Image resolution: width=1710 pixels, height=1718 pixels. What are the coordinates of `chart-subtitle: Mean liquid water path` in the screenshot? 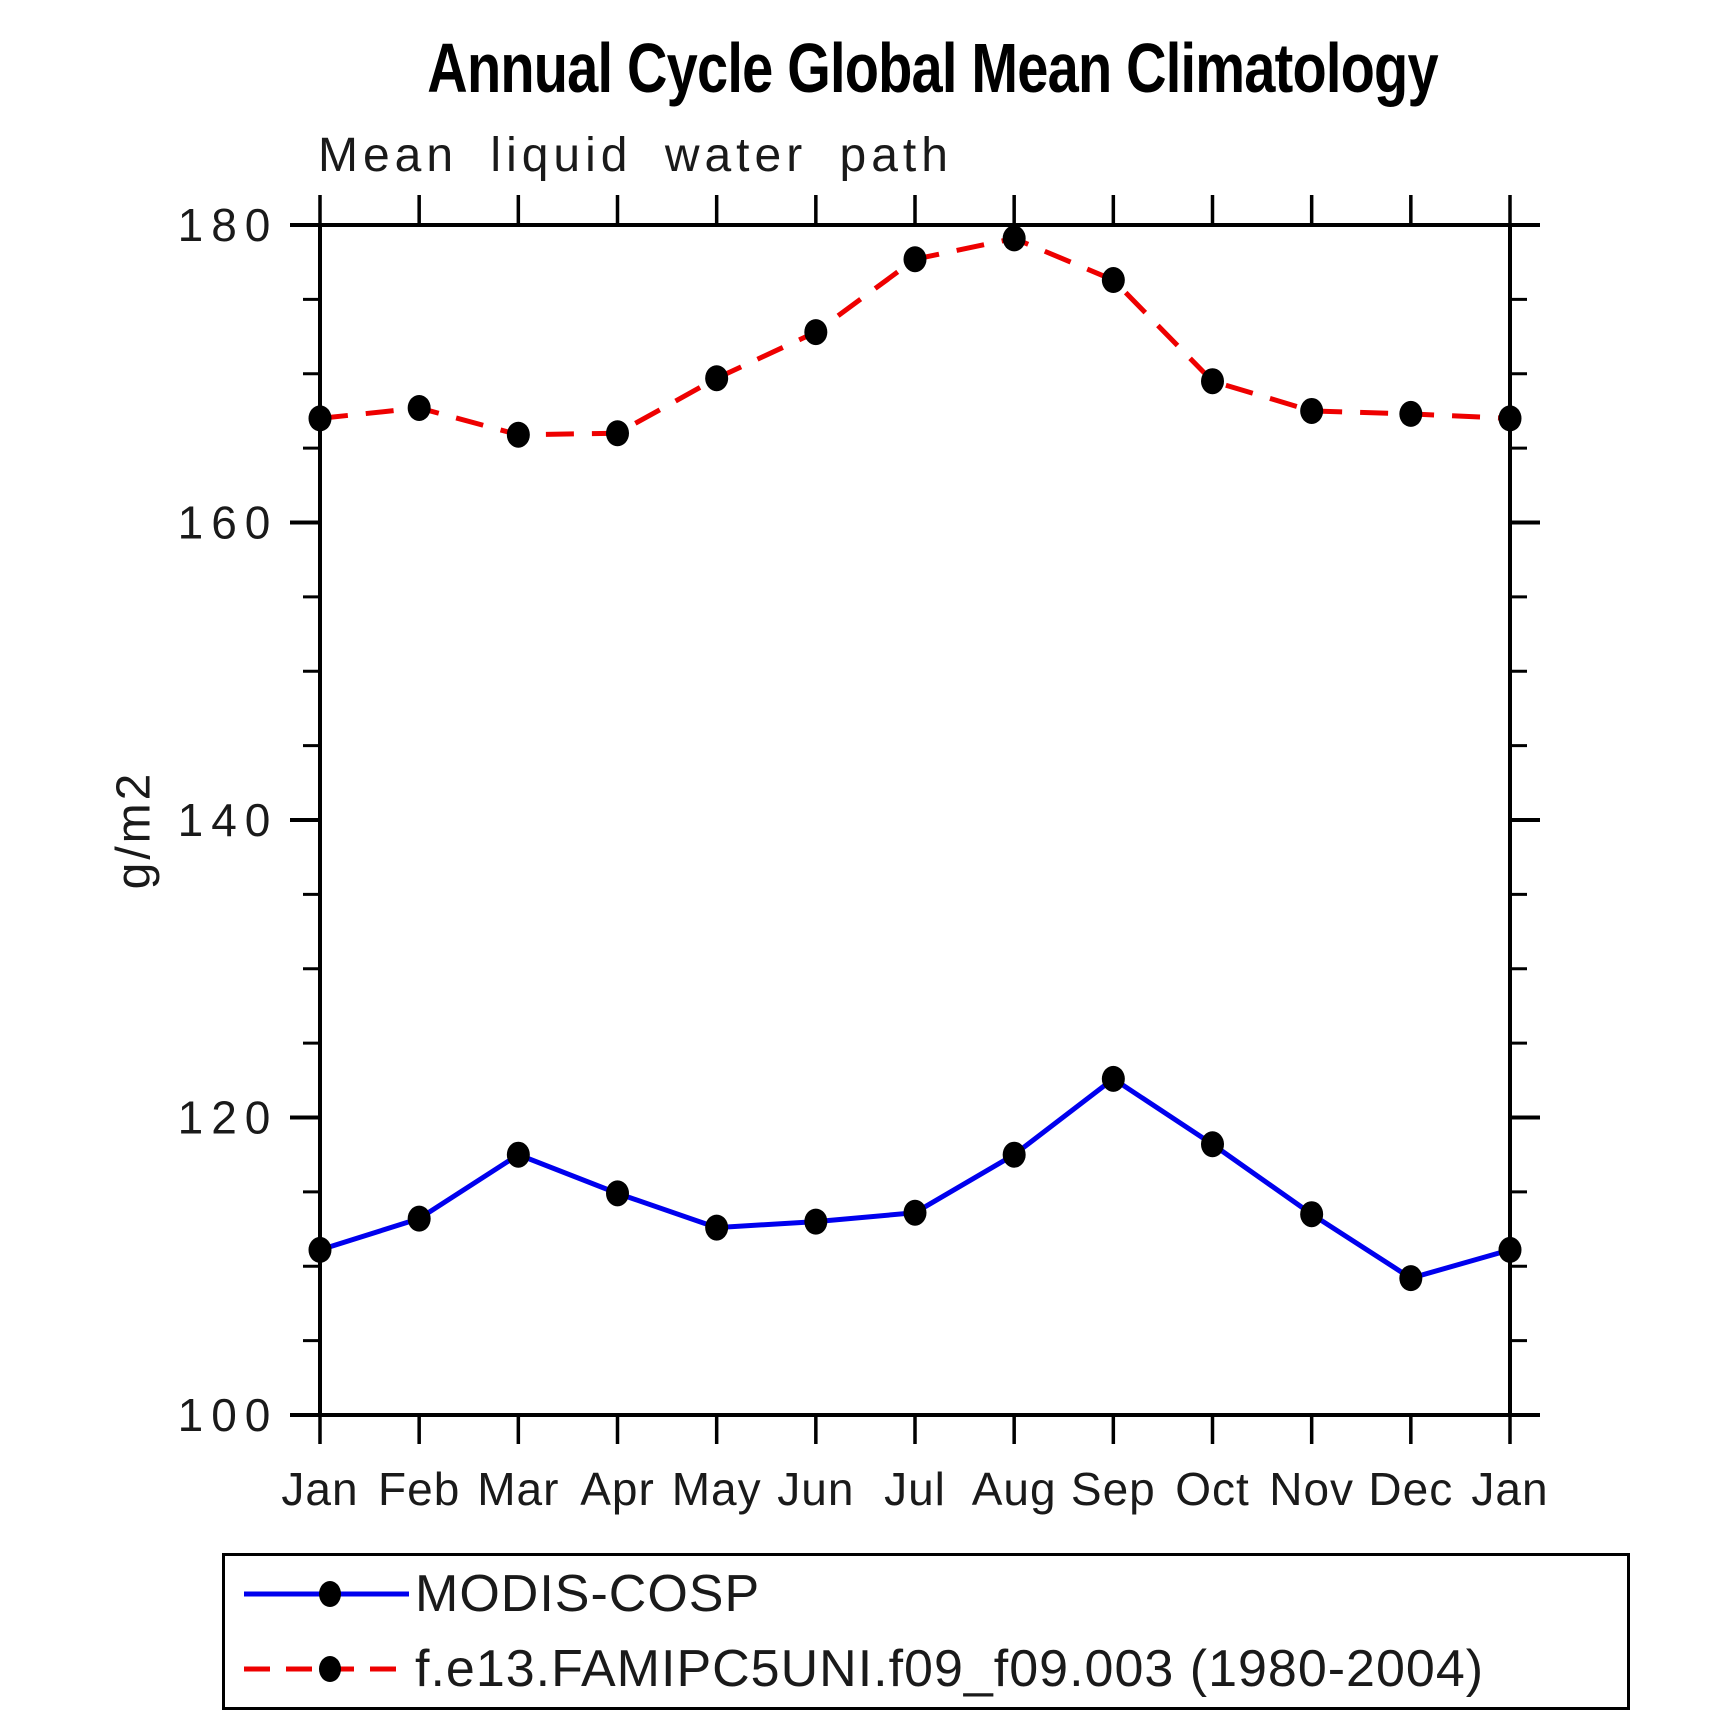 It's located at (635, 155).